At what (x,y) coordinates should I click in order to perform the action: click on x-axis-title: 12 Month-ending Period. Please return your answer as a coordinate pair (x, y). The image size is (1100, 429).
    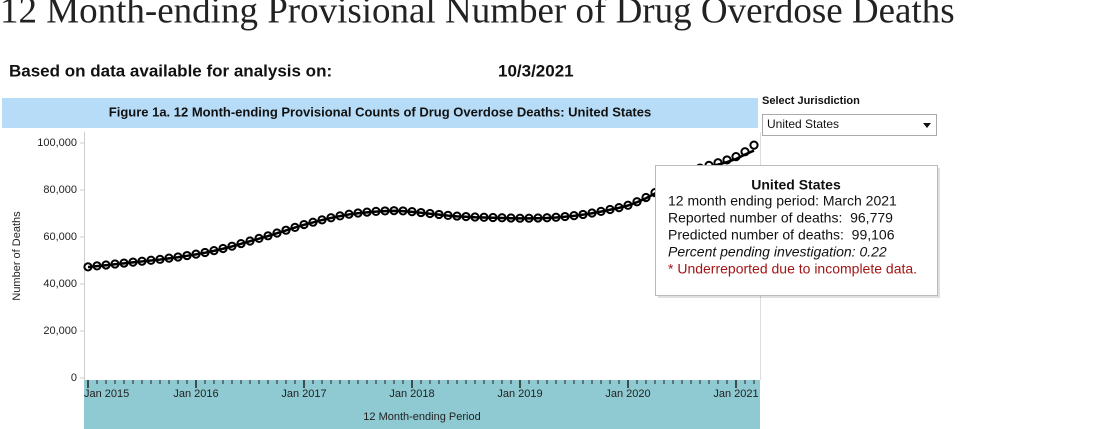
    Looking at the image, I should click on (421, 417).